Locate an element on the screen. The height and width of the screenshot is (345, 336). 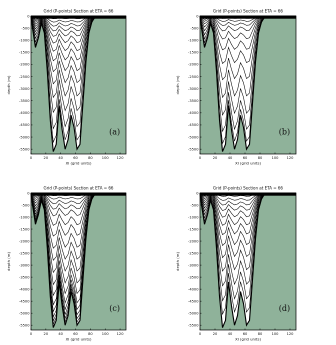
panel-label: (c) is located at coordinates (114, 308).